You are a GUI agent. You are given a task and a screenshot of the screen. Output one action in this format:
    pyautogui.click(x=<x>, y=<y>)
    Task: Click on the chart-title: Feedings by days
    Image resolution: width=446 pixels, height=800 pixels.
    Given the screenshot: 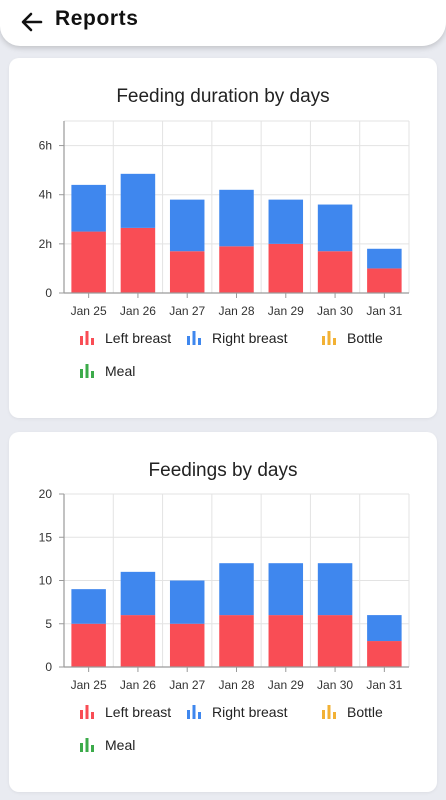 What is the action you would take?
    pyautogui.click(x=223, y=470)
    